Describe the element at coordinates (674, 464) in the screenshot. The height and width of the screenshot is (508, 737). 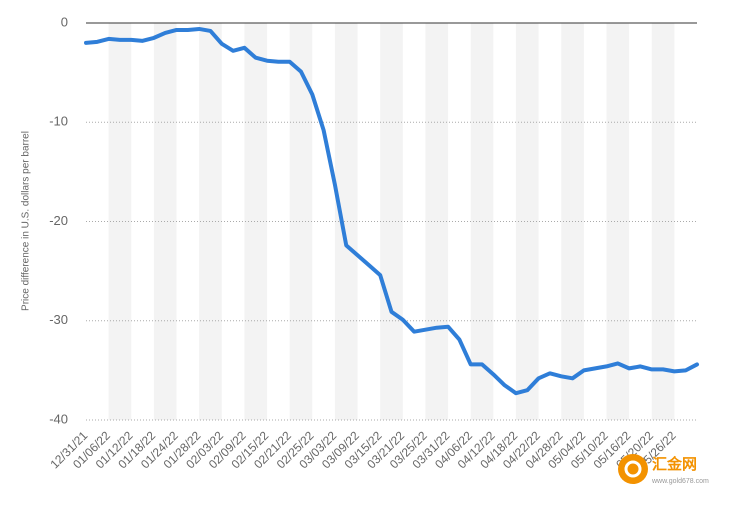
I see `watermark-text: 汇金网` at that location.